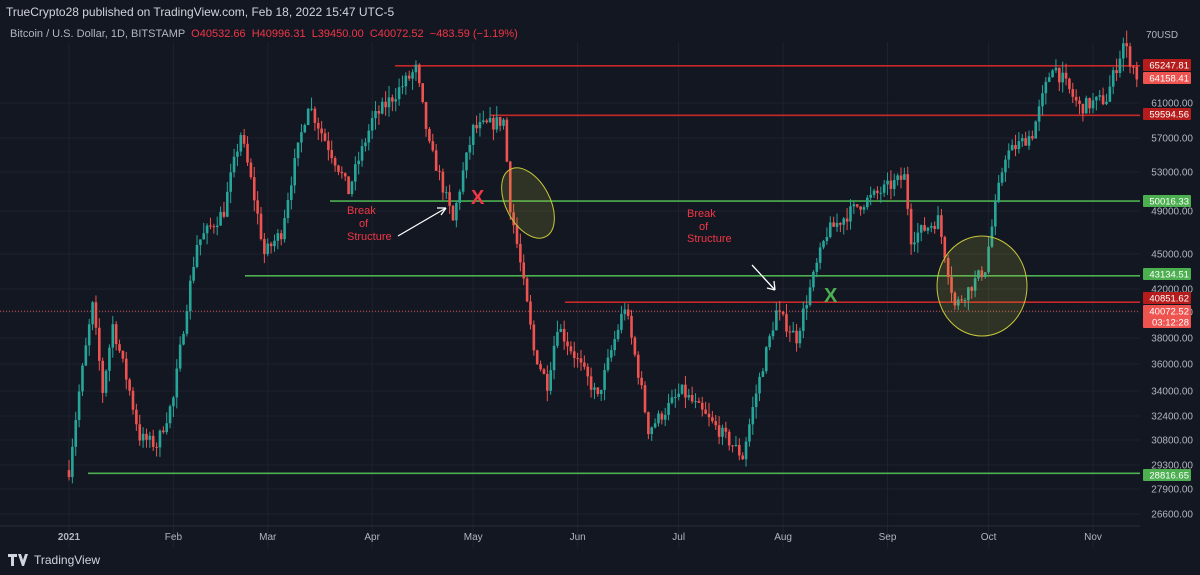  Describe the element at coordinates (174, 537) in the screenshot. I see `time-tick: Feb` at that location.